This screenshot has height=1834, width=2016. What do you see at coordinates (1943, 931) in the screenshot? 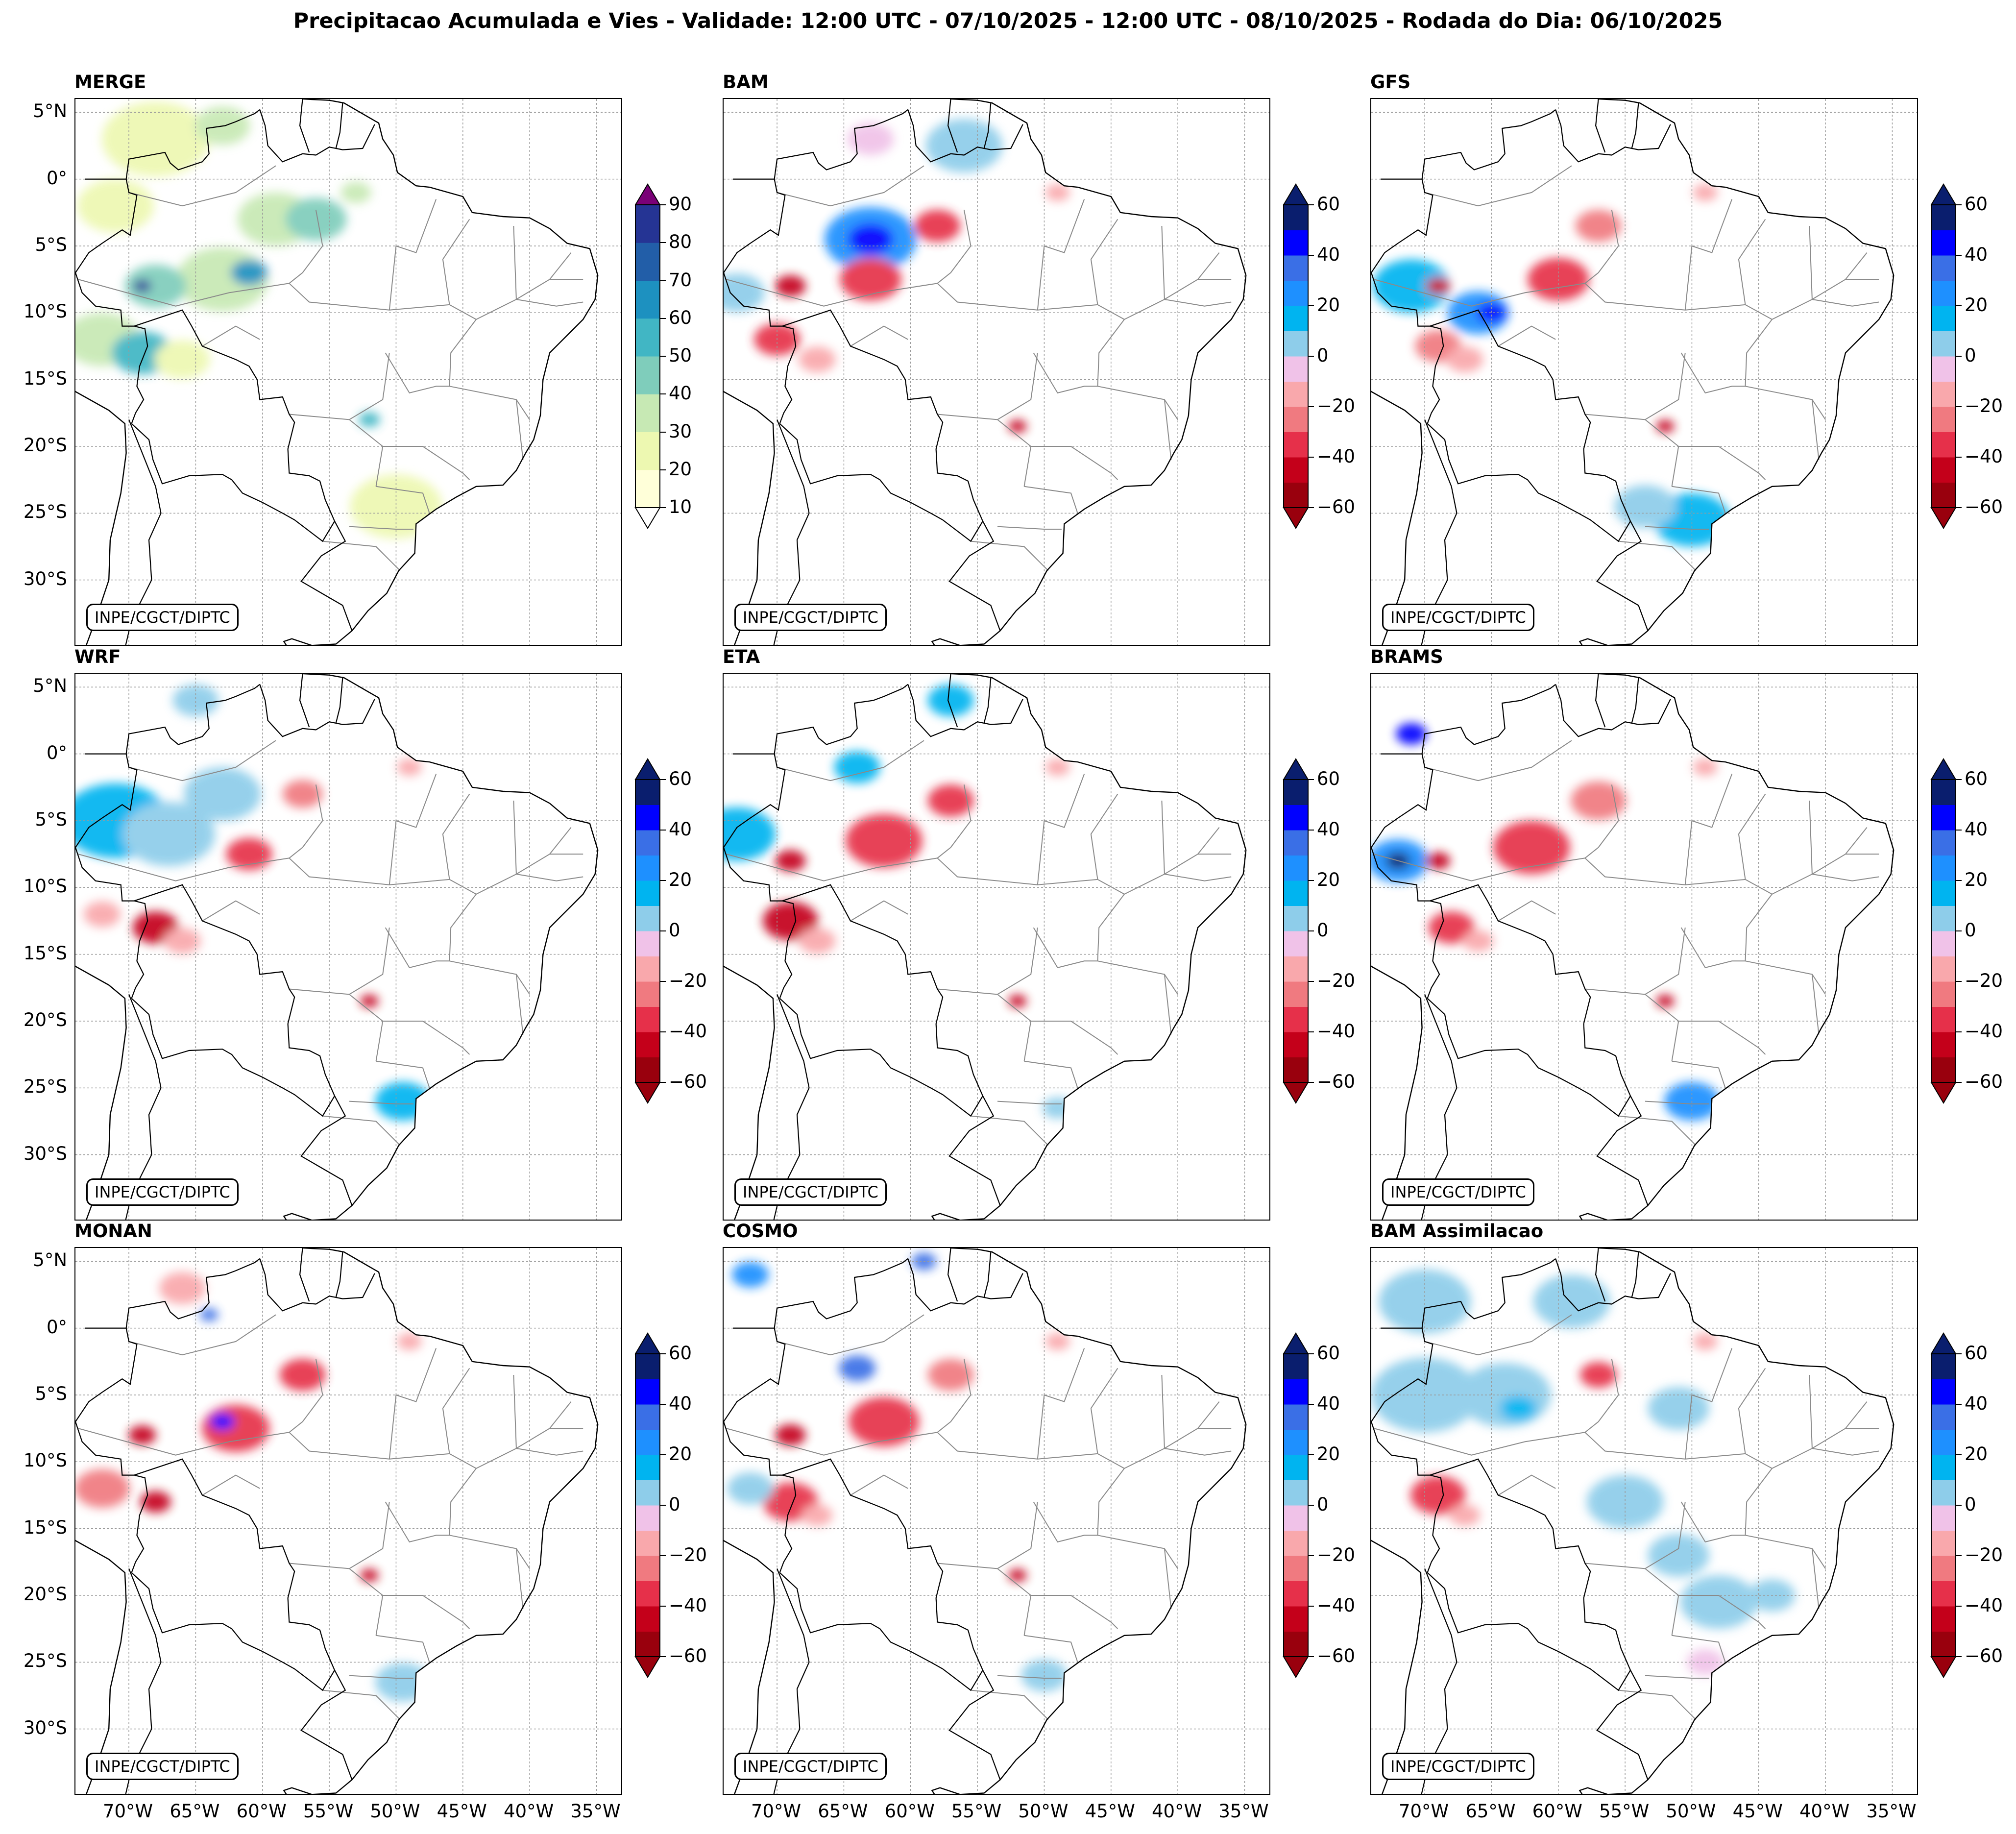
I see `colorbar-brams` at bounding box center [1943, 931].